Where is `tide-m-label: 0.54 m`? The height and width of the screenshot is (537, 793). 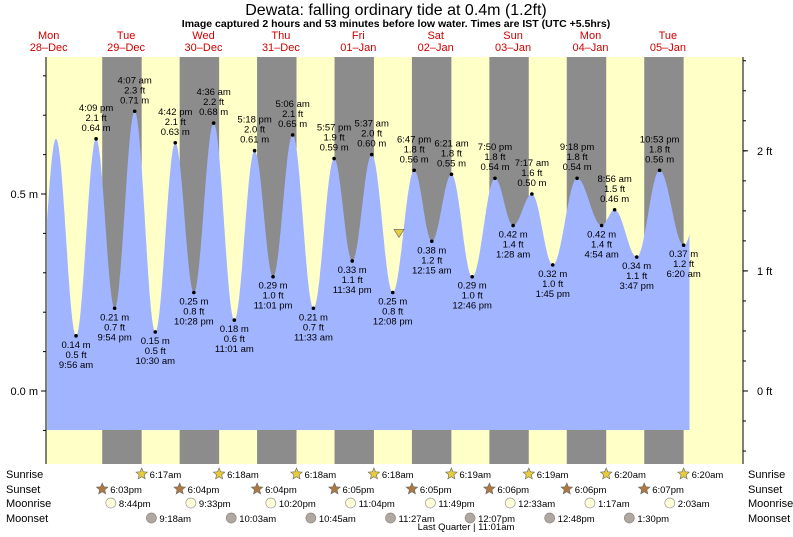 tide-m-label: 0.54 m is located at coordinates (577, 167).